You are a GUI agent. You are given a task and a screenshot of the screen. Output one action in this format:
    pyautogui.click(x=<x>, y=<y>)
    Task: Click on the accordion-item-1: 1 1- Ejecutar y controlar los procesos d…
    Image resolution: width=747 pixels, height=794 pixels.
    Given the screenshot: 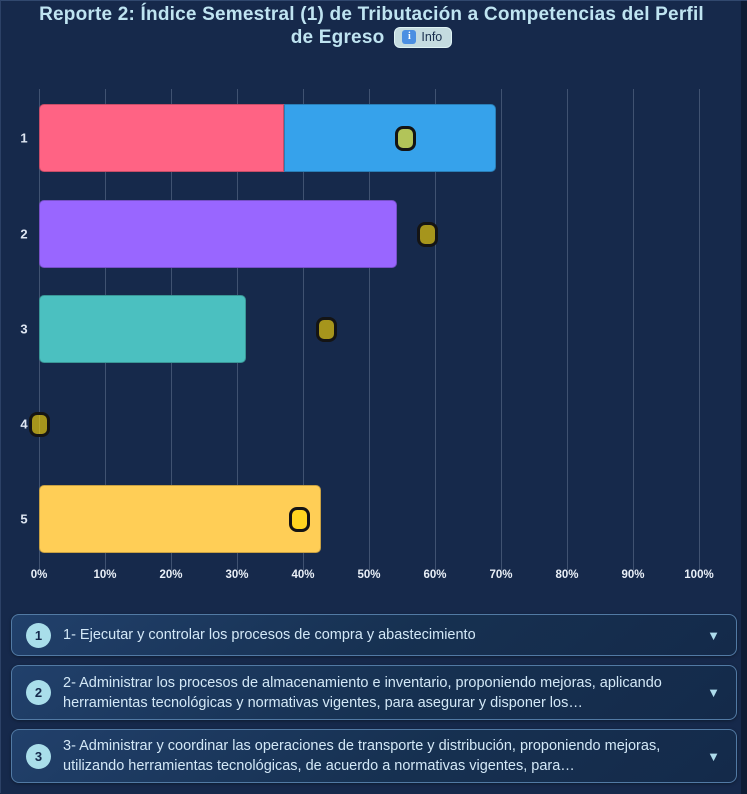 What is the action you would take?
    pyautogui.click(x=374, y=635)
    